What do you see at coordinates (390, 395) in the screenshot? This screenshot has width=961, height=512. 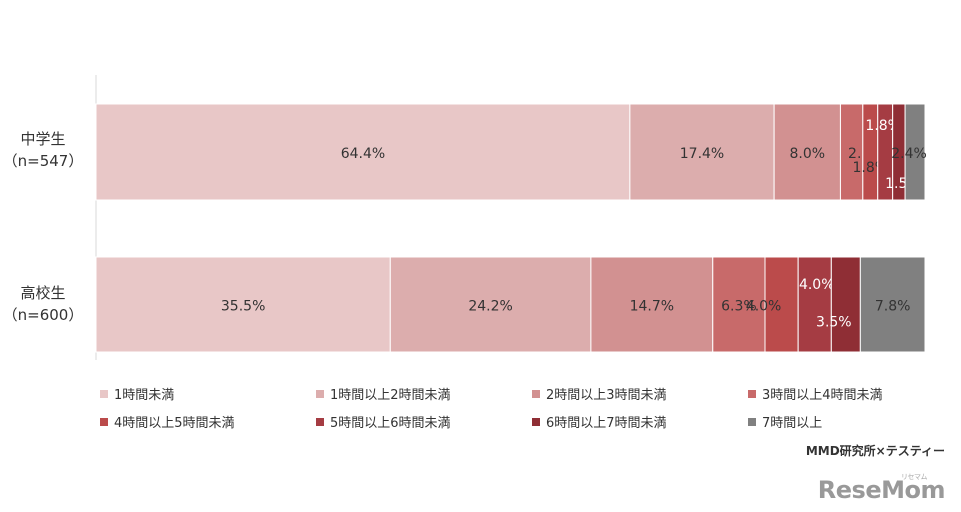 I see `legend-label-1: 1時間以上2時間未満` at bounding box center [390, 395].